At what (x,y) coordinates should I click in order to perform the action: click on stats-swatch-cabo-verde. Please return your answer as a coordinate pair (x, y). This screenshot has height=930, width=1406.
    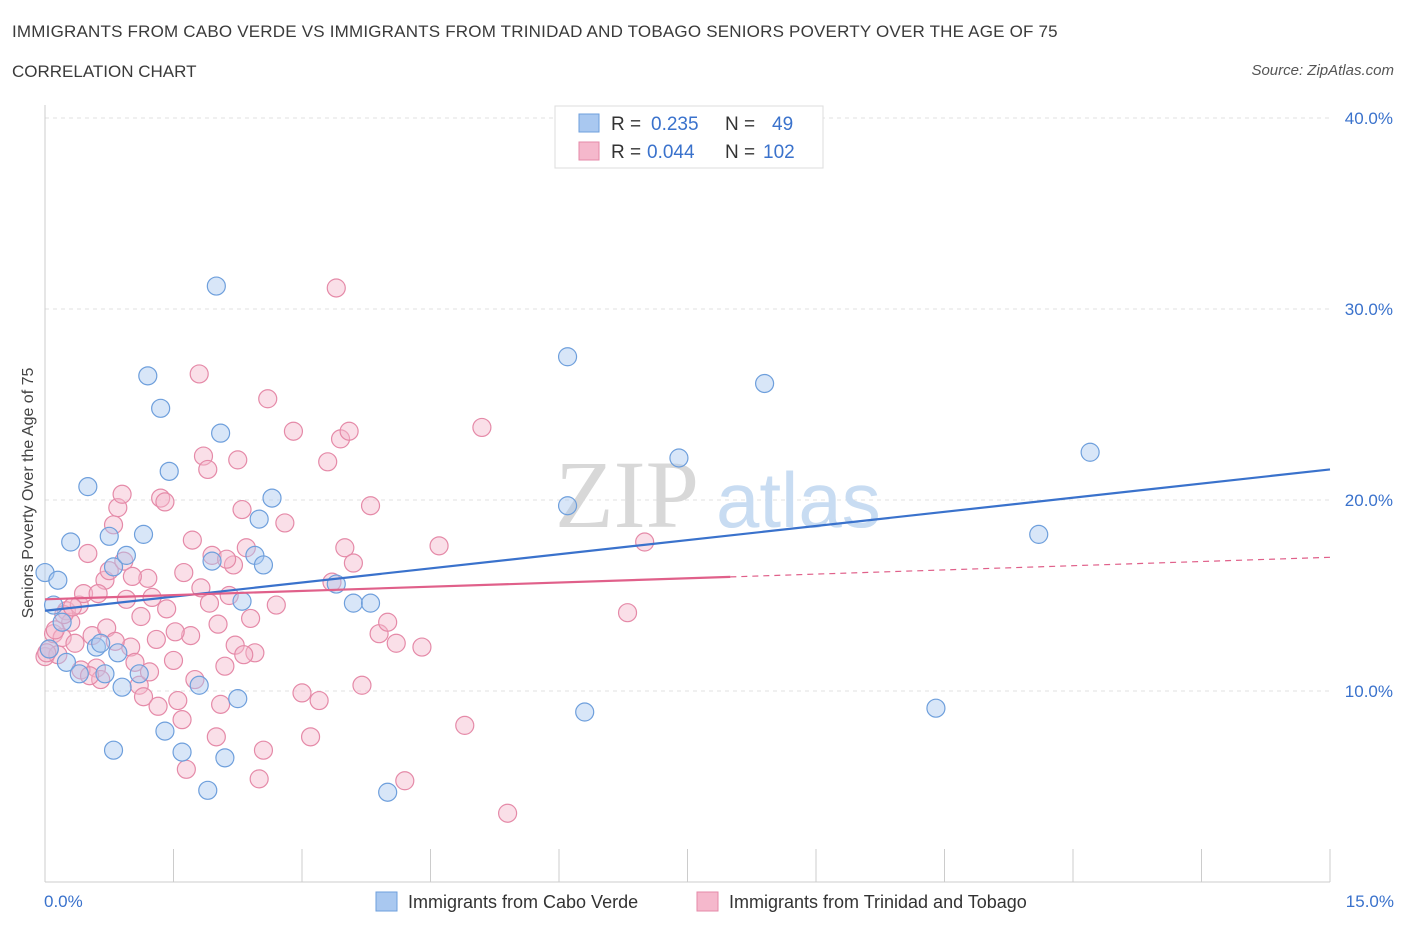
    Looking at the image, I should click on (589, 123).